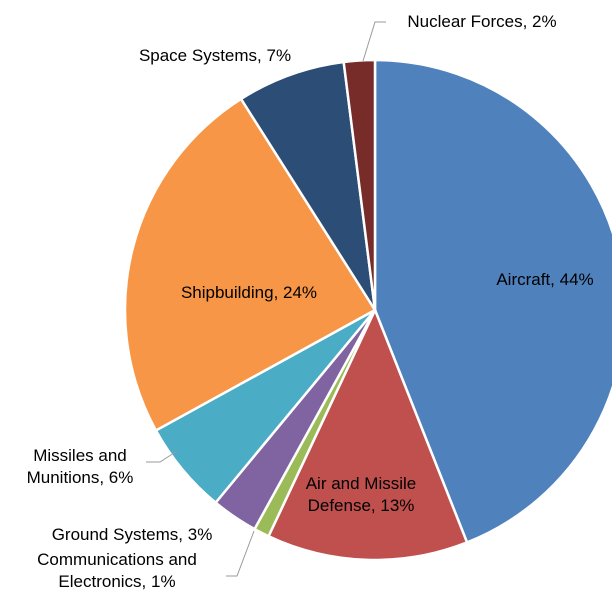 This screenshot has width=612, height=610. I want to click on leader-line-communications-and-electronics, so click(240, 553).